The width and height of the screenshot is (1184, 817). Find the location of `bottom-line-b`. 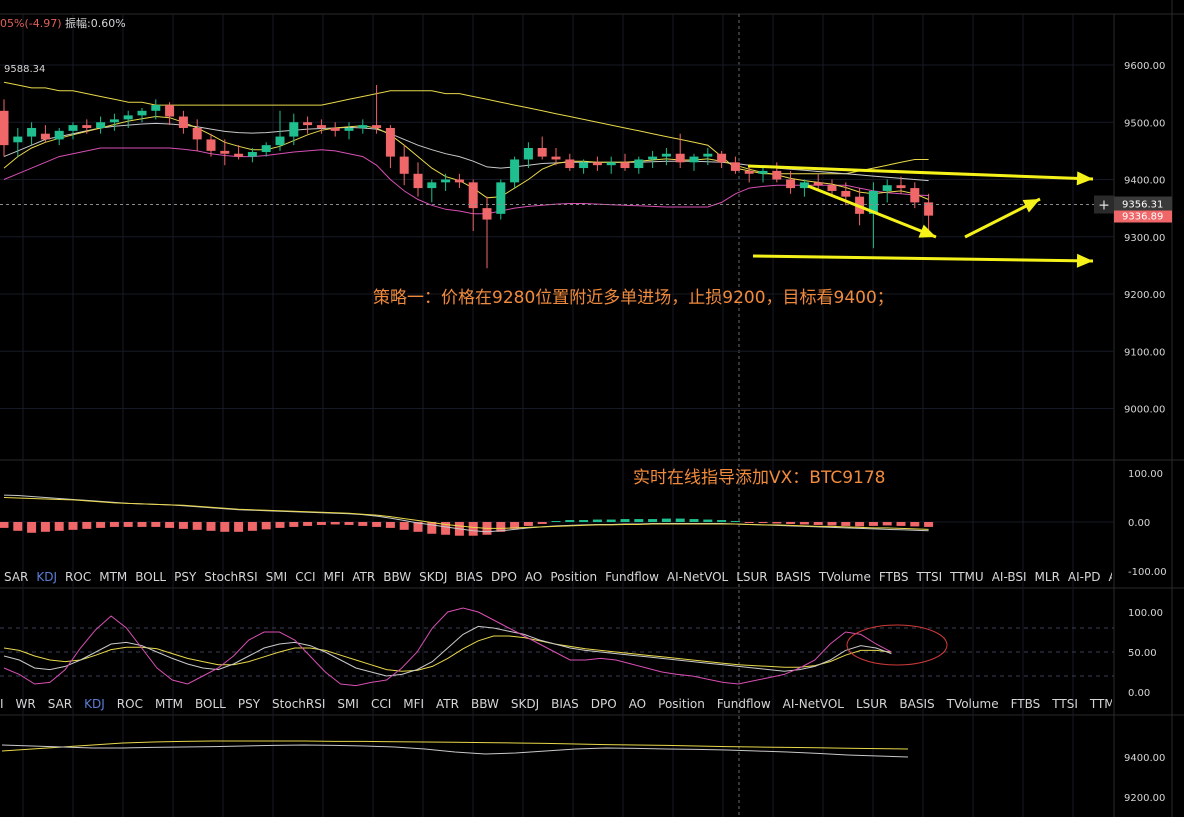

bottom-line-b is located at coordinates (455, 751).